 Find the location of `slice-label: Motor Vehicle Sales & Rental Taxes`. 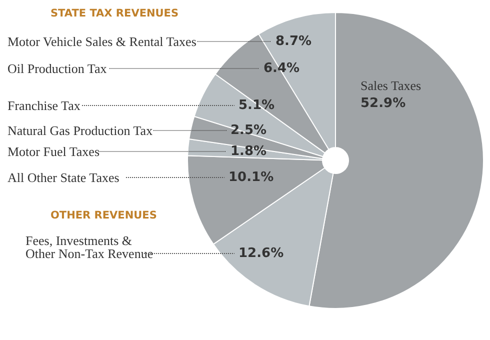

slice-label: Motor Vehicle Sales & Rental Taxes is located at coordinates (102, 41).